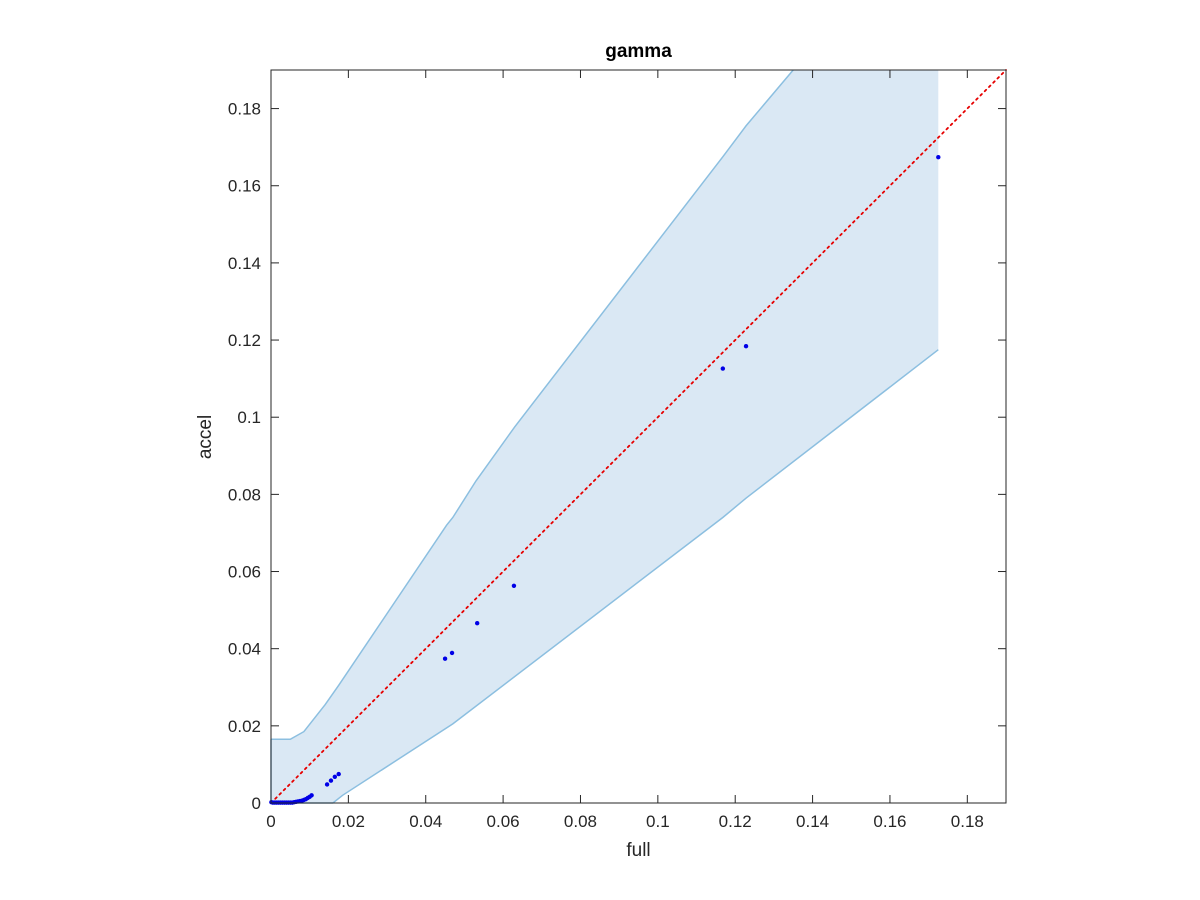 The width and height of the screenshot is (1200, 900). What do you see at coordinates (503, 821) in the screenshot?
I see `x-tick-label: 0.06` at bounding box center [503, 821].